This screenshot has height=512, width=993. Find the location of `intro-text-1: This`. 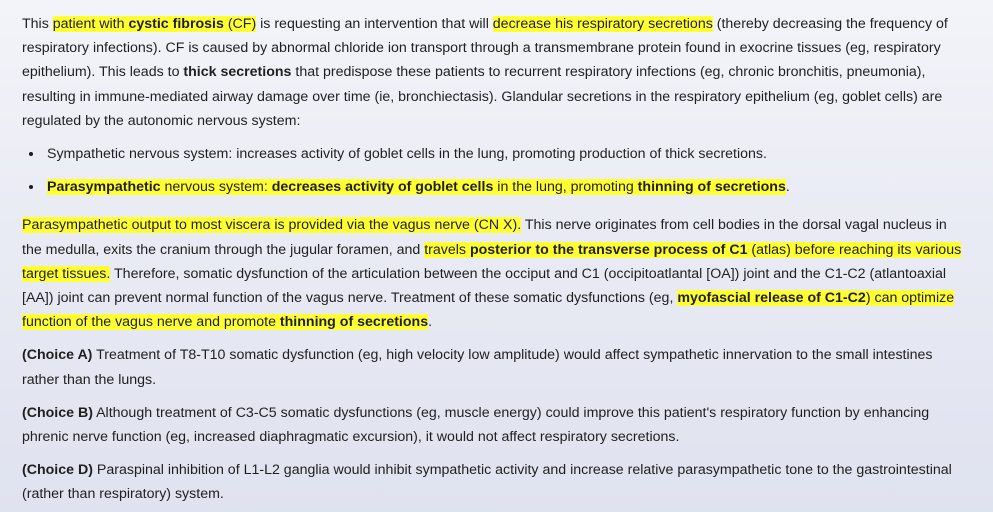

intro-text-1: This is located at coordinates (37, 24).